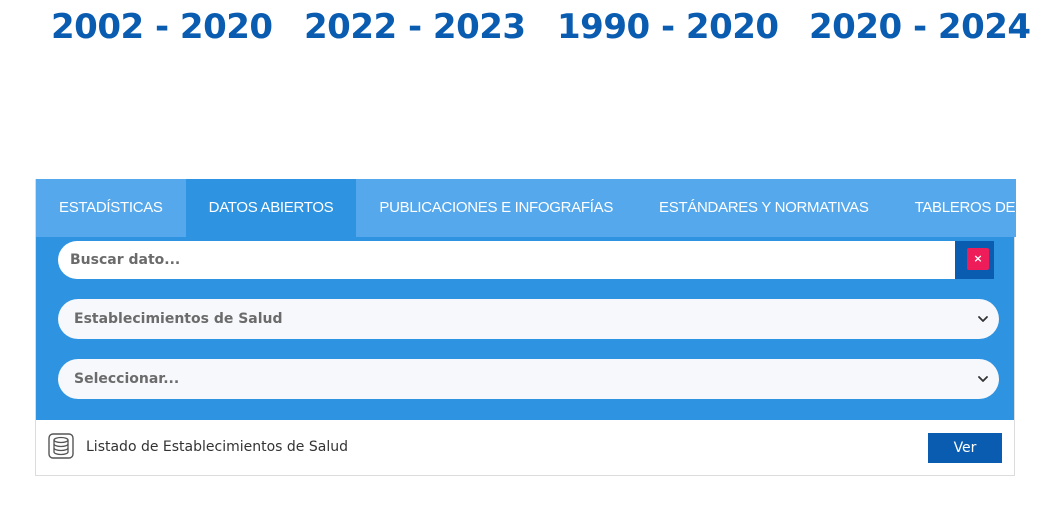  I want to click on tab-publicaciones-infografias: PUBLICACIONES E INFOGRAFÍAS, so click(496, 207).